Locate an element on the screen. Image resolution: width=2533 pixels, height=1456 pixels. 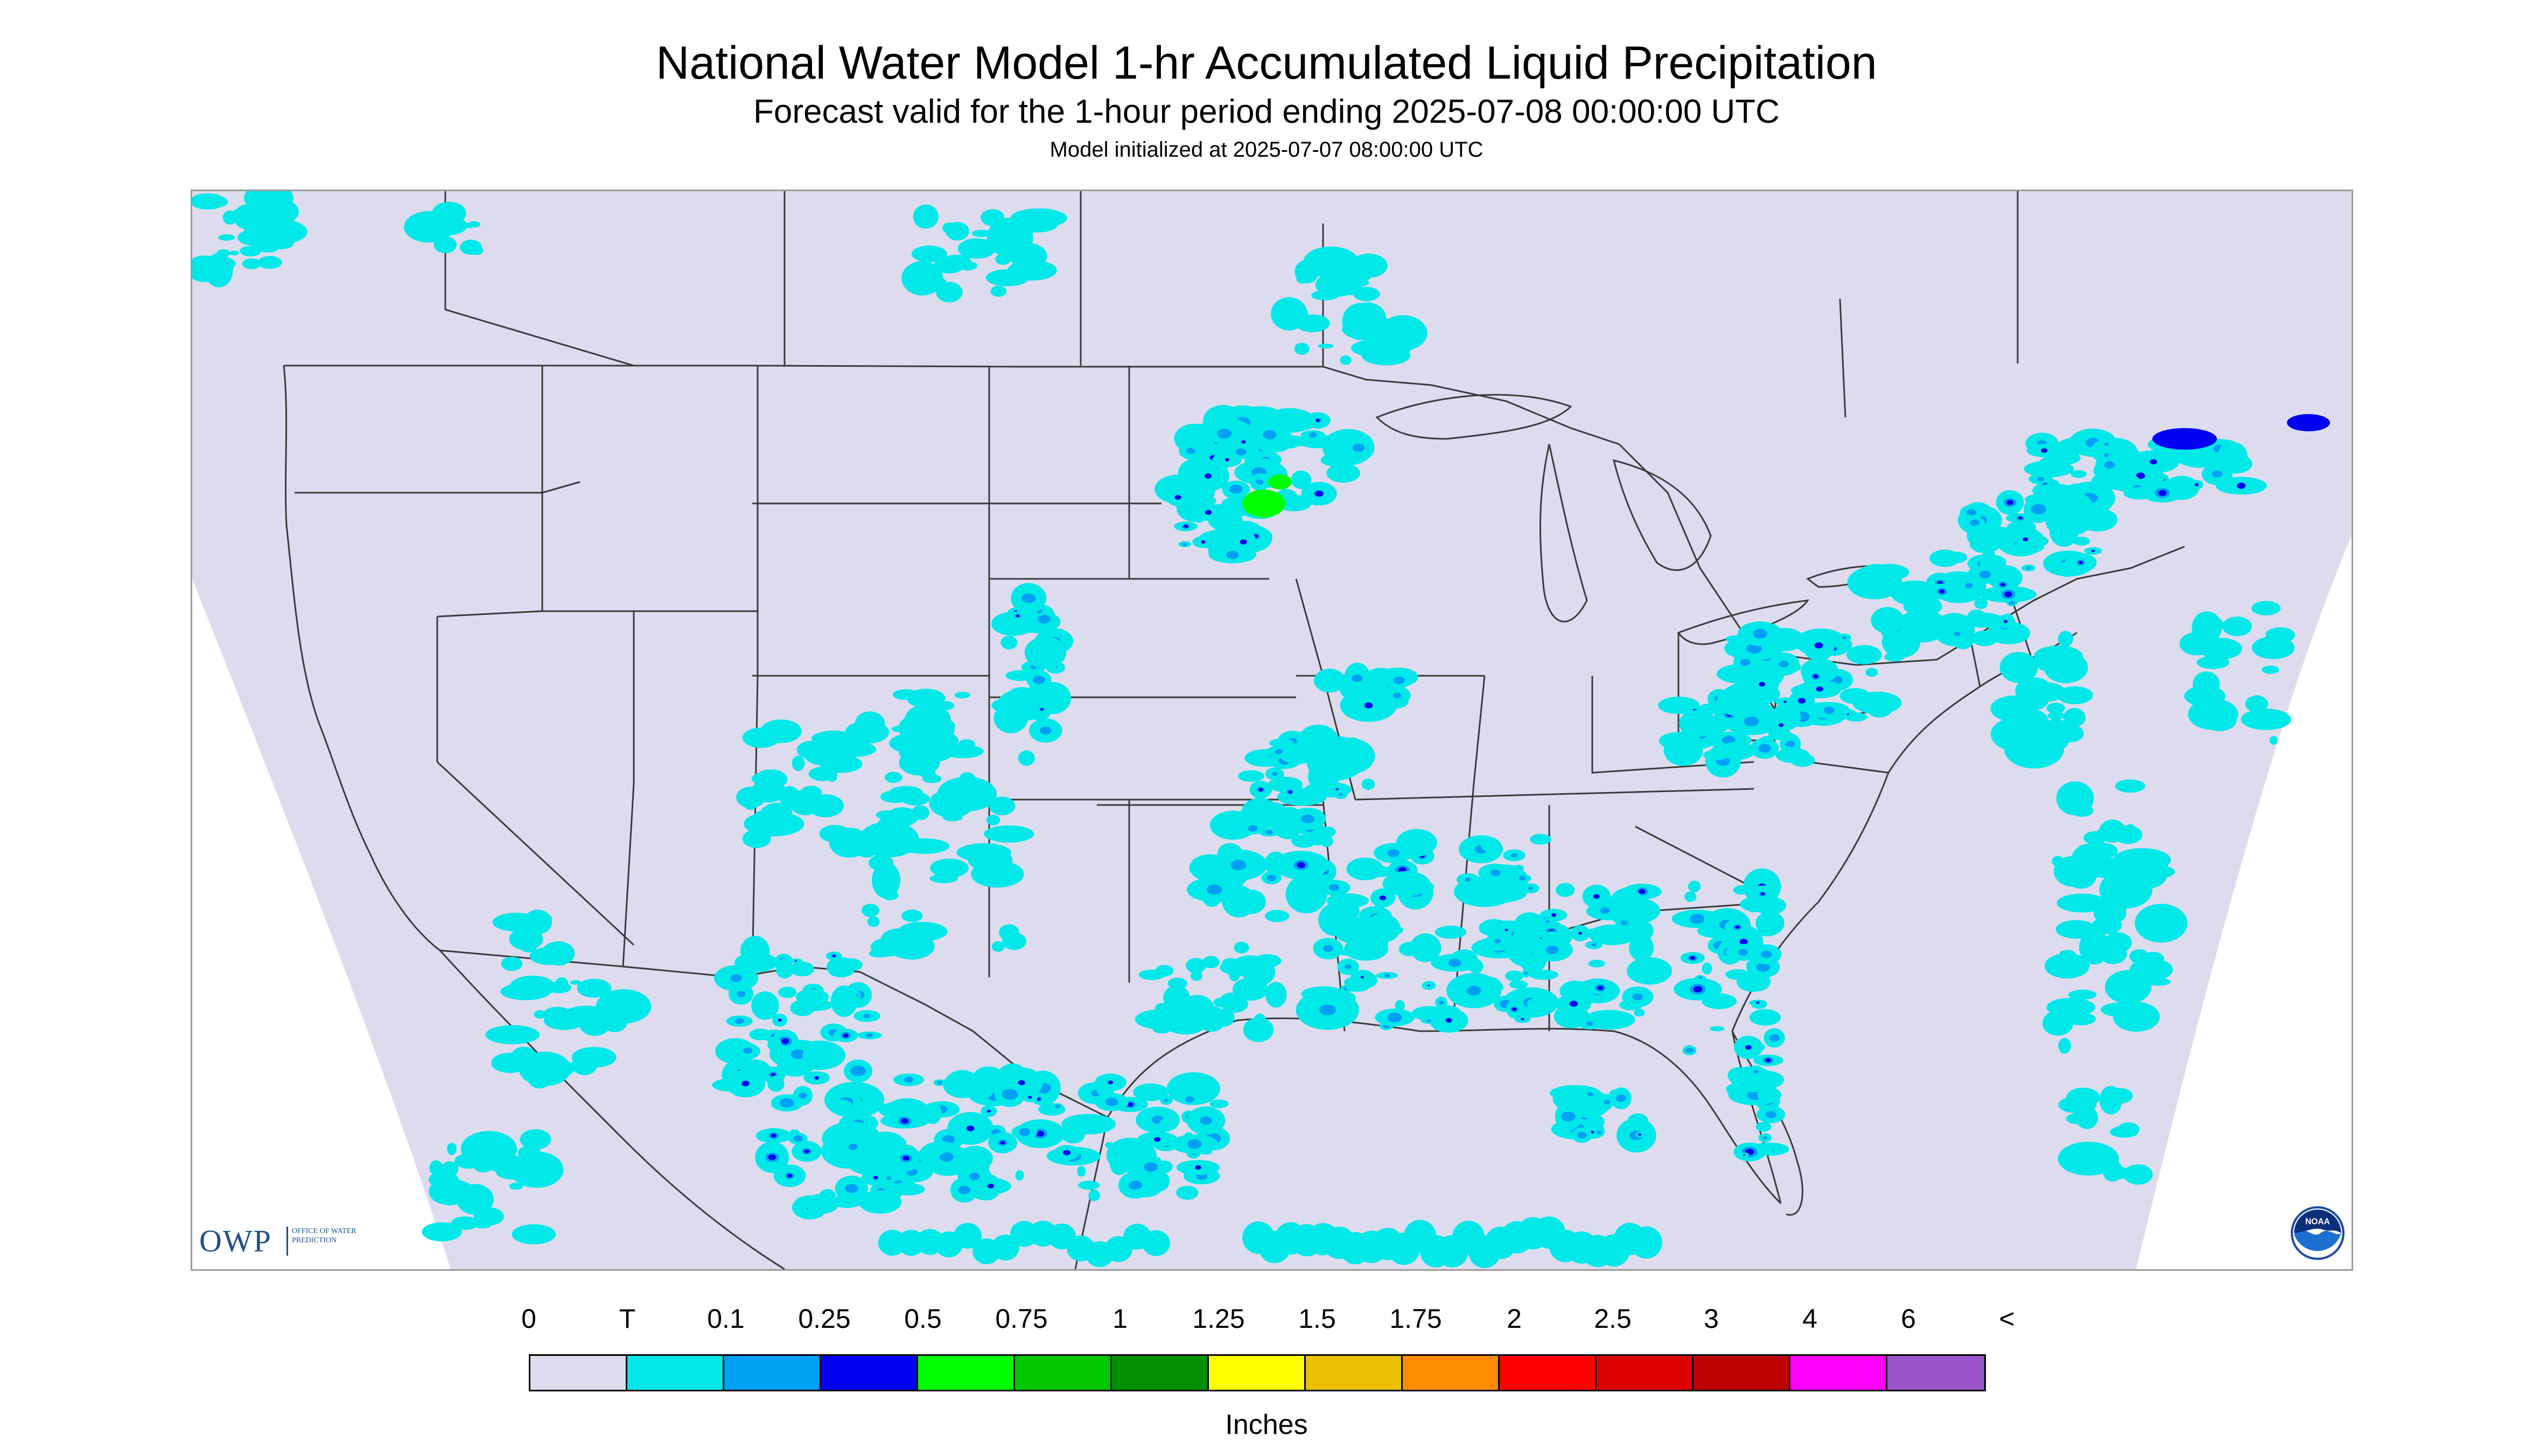
us-canada-border-east is located at coordinates (1902, 554).